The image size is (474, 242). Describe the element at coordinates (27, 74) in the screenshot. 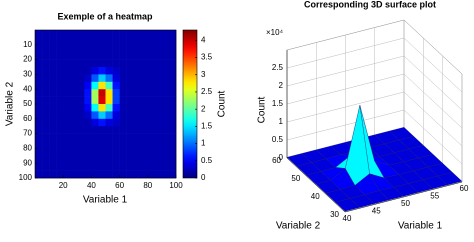

I see `y-tick-label: 30` at that location.